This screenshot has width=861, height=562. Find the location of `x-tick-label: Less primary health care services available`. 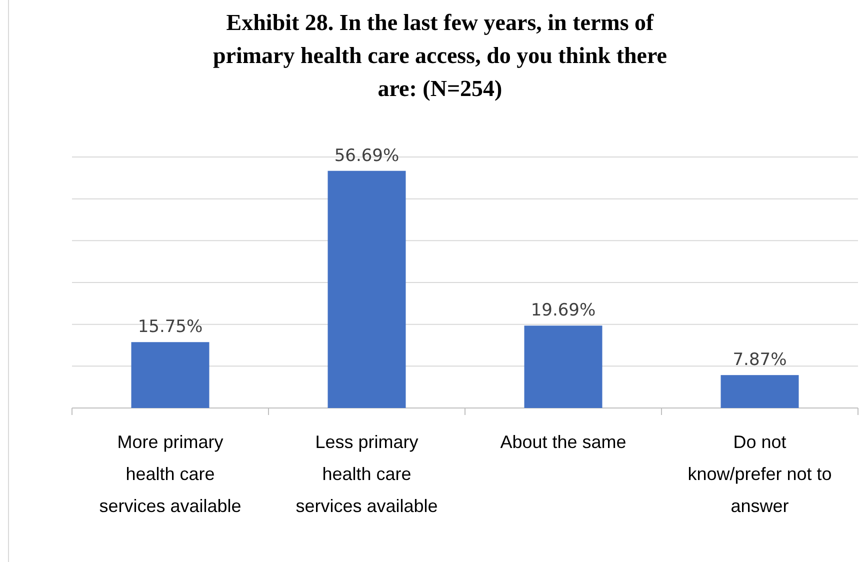

x-tick-label: Less primary health care services available is located at coordinates (367, 474).